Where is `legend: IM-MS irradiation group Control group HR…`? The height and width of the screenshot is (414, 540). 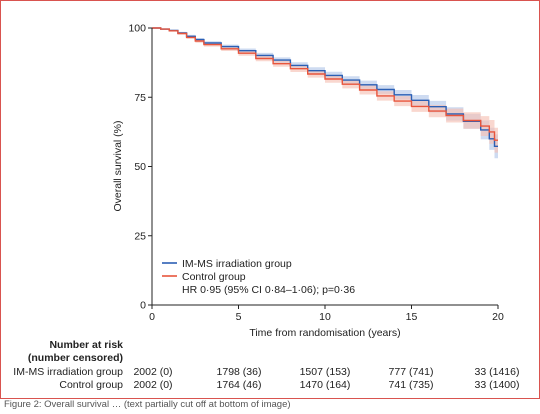
legend: IM-MS irradiation group Control group HR… is located at coordinates (258, 277).